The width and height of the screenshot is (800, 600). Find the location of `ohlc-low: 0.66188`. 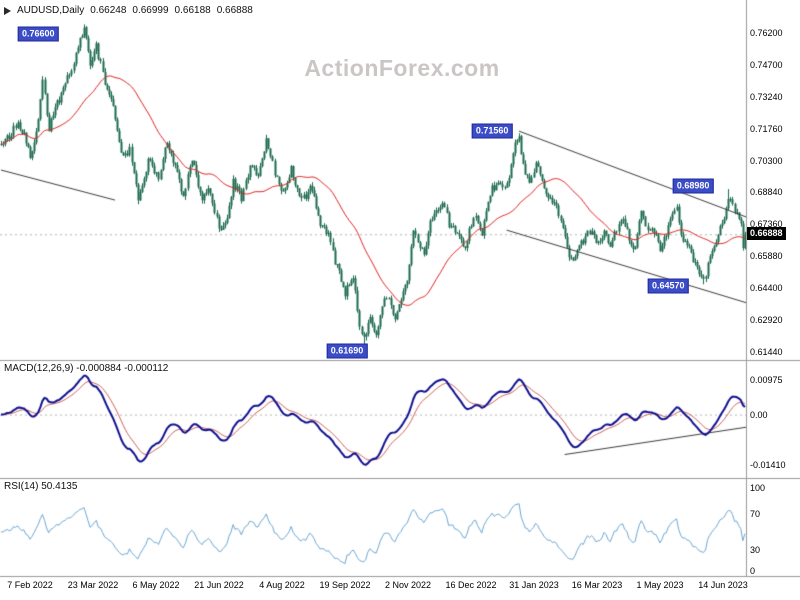

ohlc-low: 0.66188 is located at coordinates (192, 10).